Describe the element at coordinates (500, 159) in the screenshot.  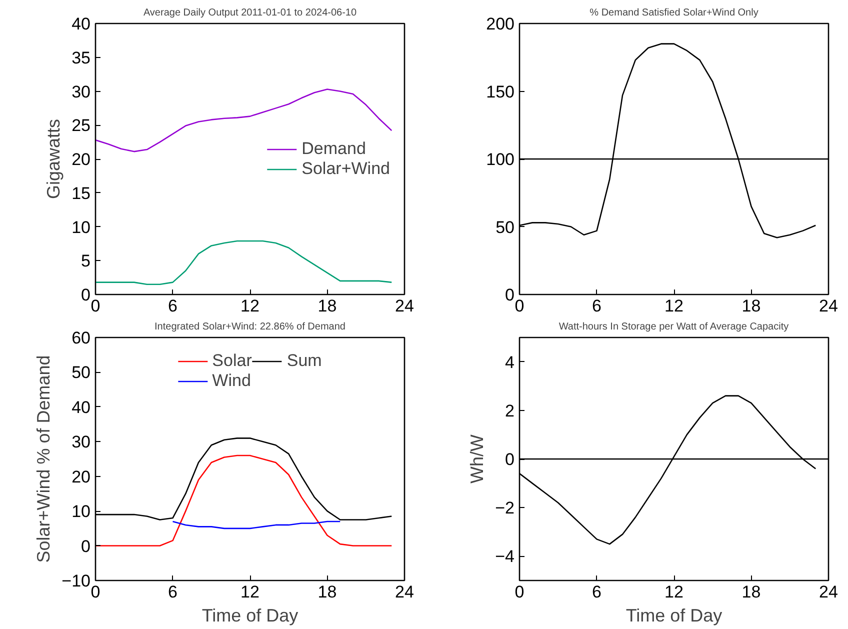
I see `y-tick-label: 100` at that location.